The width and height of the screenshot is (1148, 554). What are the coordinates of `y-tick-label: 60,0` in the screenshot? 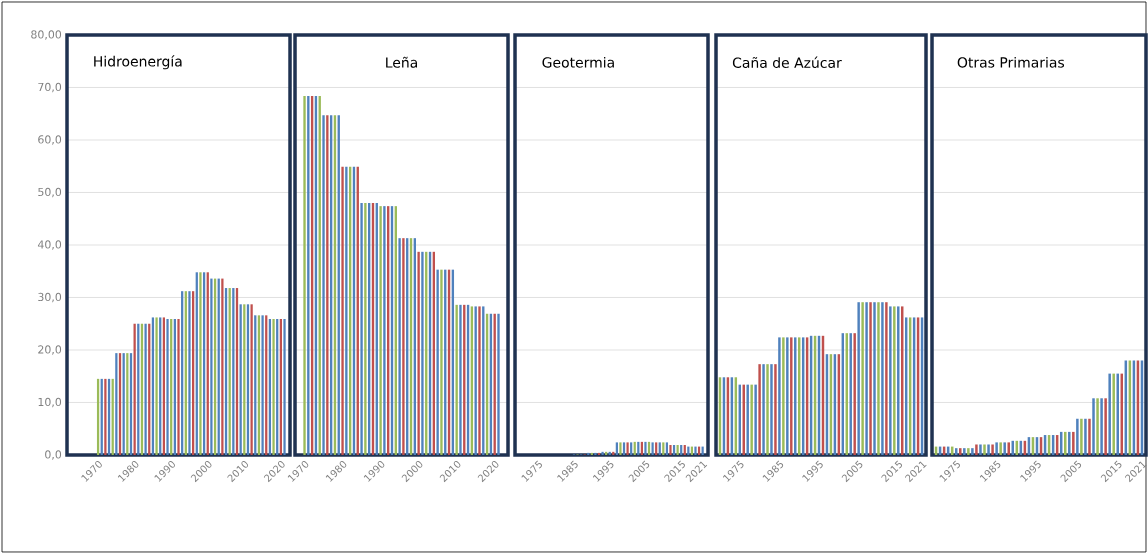 It's located at (50, 140).